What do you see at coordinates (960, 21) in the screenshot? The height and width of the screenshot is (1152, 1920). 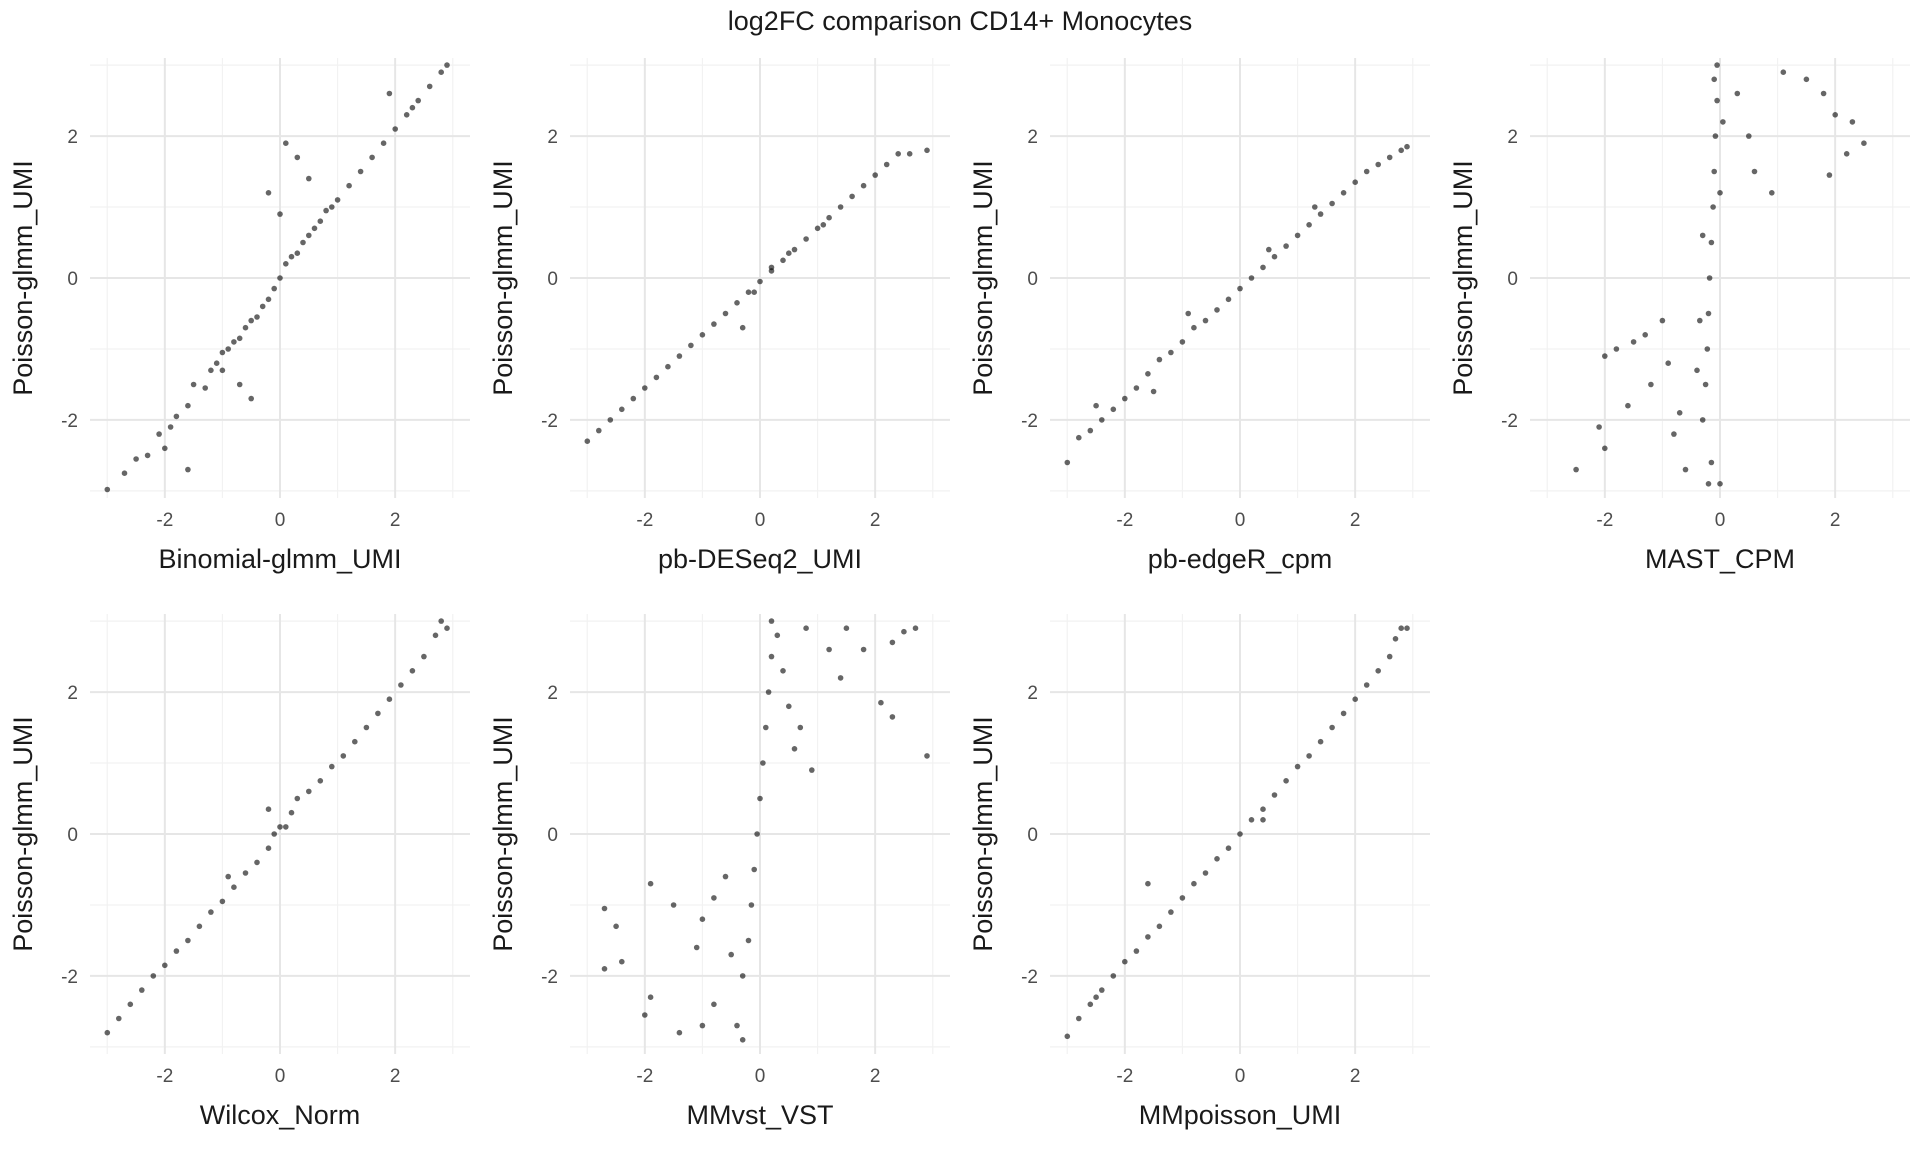 I see `figure-title: log2FC comparison CD14+ Monocytes` at bounding box center [960, 21].